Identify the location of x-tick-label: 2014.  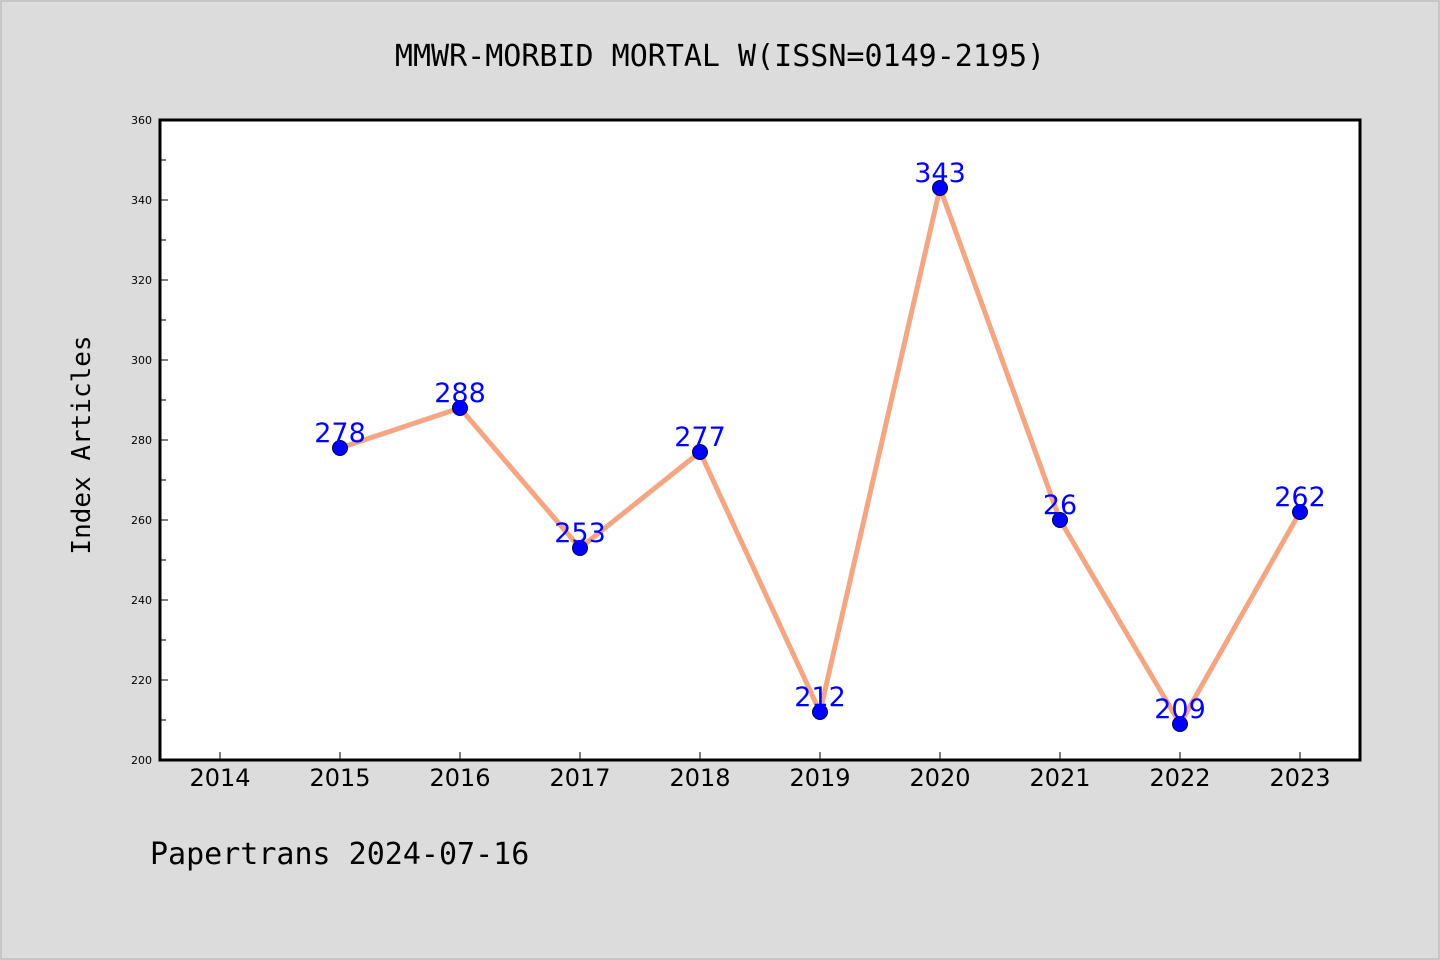
(219, 778).